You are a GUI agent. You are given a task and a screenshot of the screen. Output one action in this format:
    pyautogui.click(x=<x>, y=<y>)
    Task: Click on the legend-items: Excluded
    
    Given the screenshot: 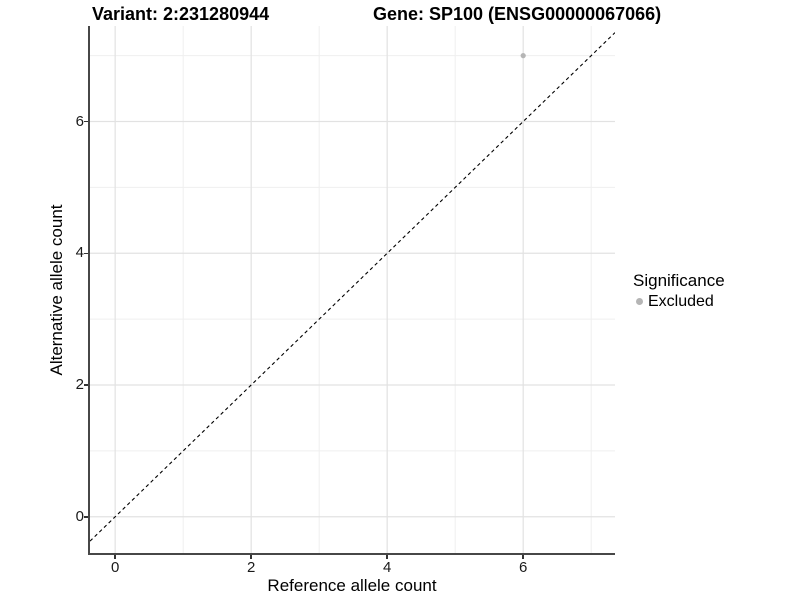 What is the action you would take?
    pyautogui.click(x=679, y=301)
    